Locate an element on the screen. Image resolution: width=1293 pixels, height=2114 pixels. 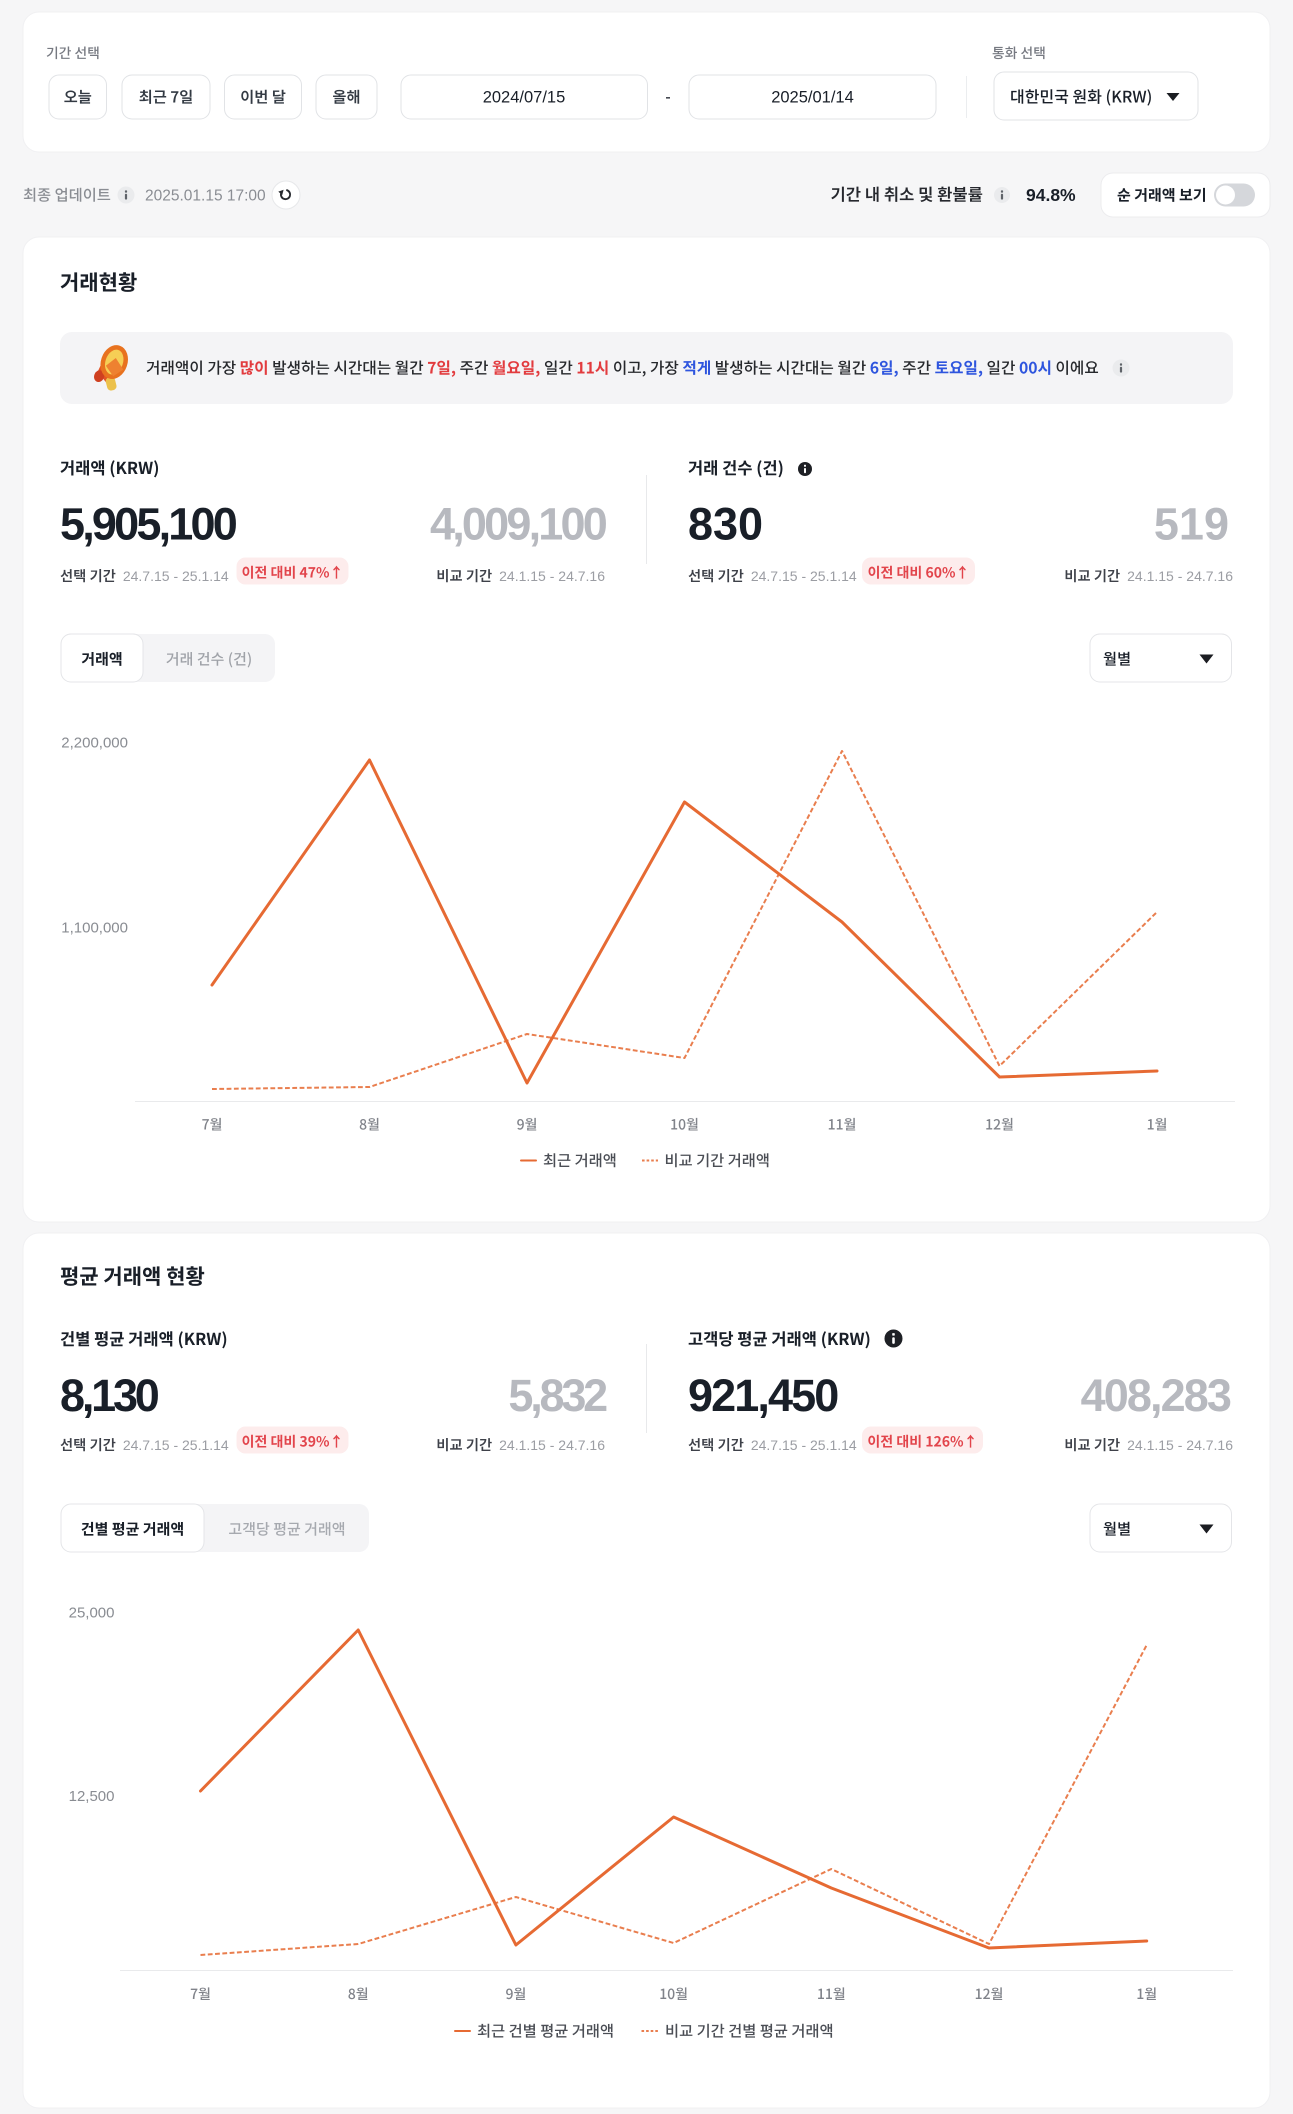
svg-text: 5,905,100 is located at coordinates (148, 524).